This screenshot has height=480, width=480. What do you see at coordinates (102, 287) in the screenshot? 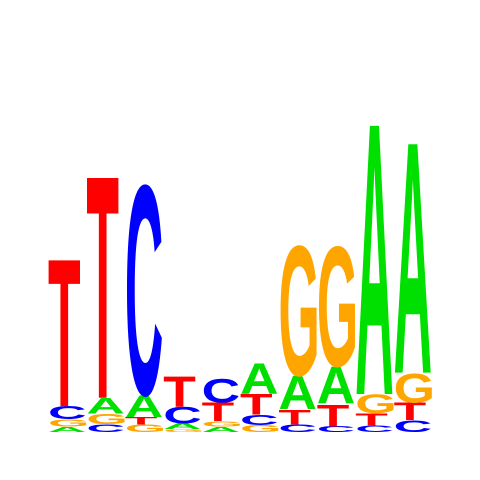
I see `logo-letter-T-col2: T` at bounding box center [102, 287].